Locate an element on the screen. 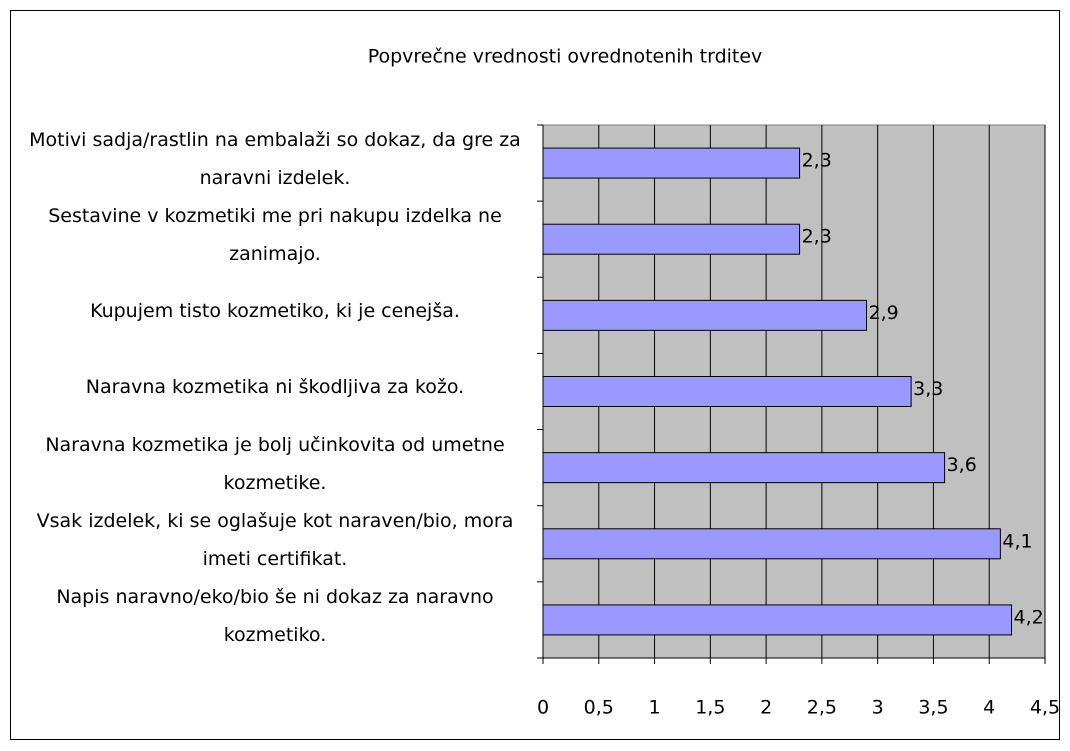  x-tick-label: 2,5 is located at coordinates (822, 708).